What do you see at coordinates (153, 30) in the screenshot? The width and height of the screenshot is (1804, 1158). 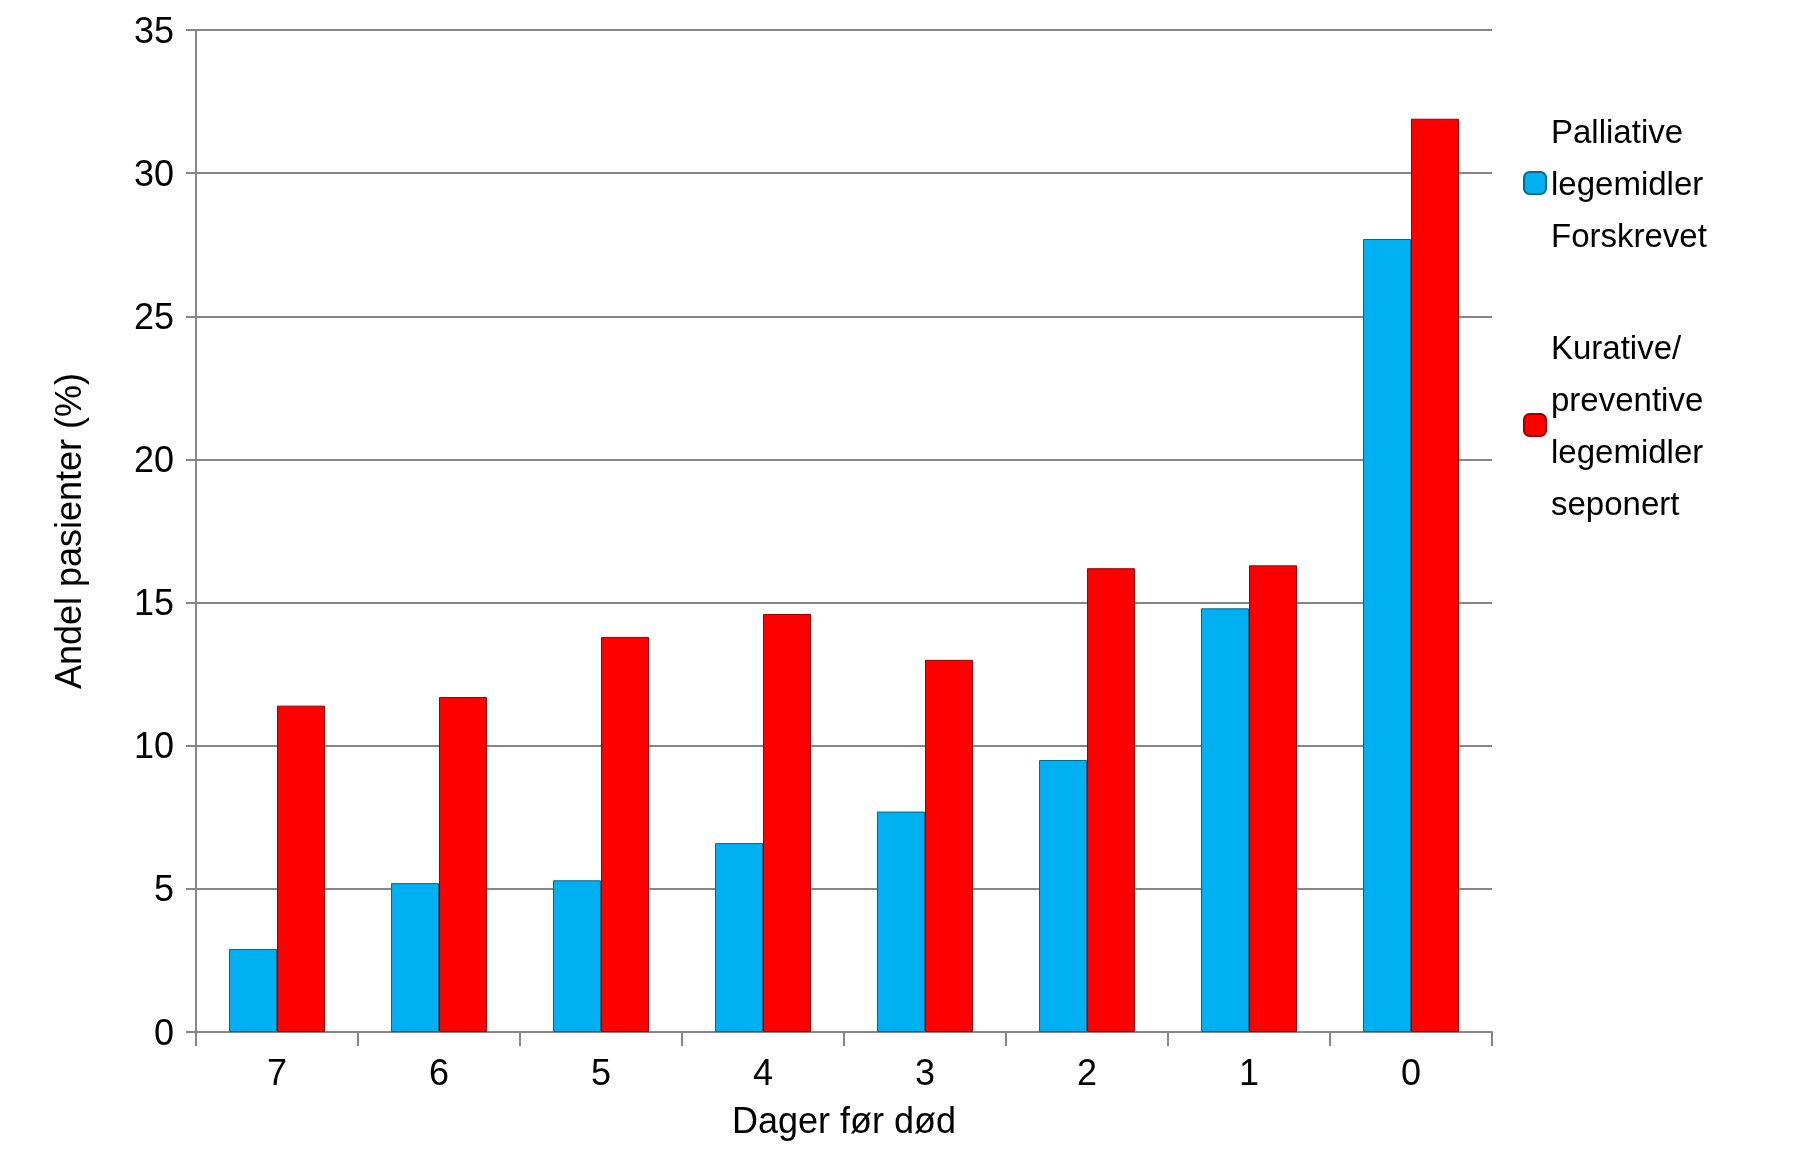 I see `y-tick-label: 35` at bounding box center [153, 30].